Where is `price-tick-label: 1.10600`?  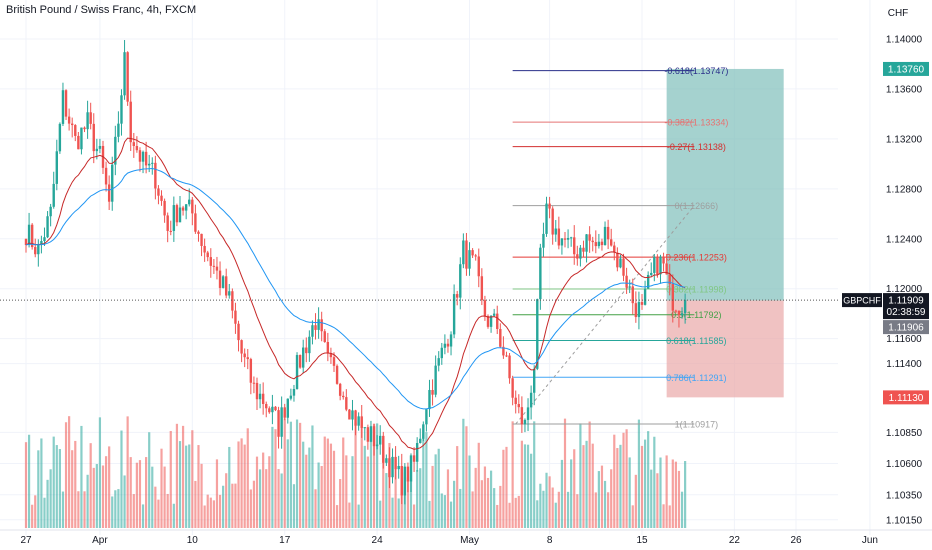 price-tick-label: 1.10600 is located at coordinates (904, 464).